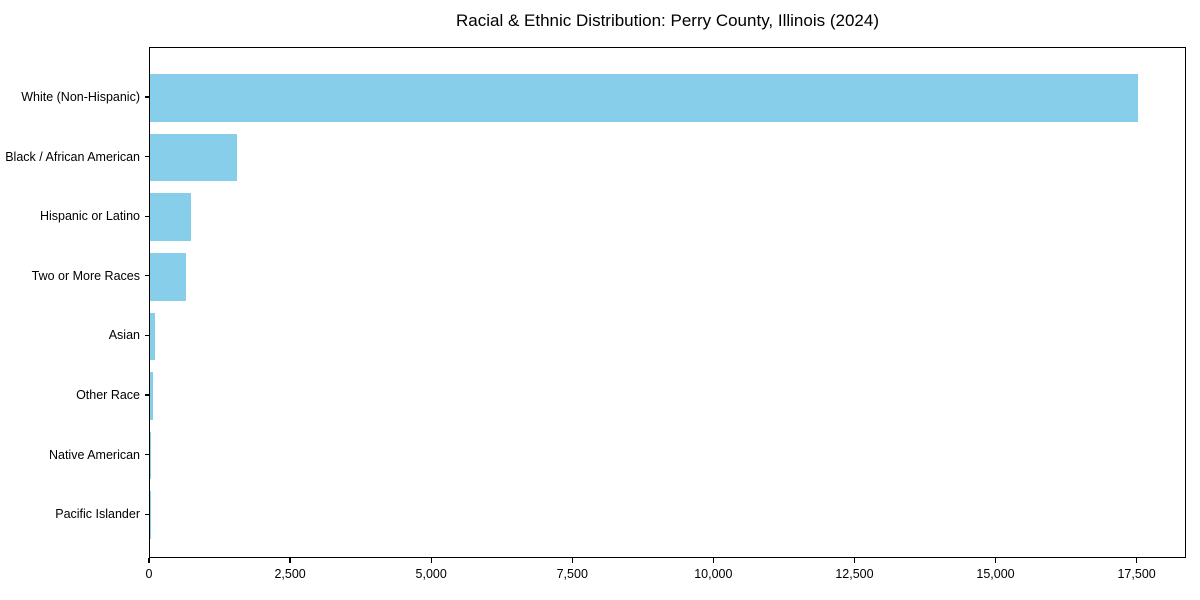 The width and height of the screenshot is (1200, 600). I want to click on bar-native-american, so click(151, 455).